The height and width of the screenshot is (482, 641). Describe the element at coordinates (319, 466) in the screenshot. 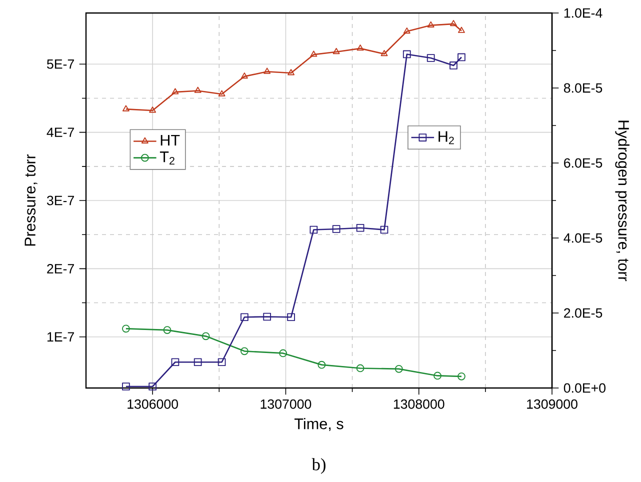

I see `text: b)` at that location.